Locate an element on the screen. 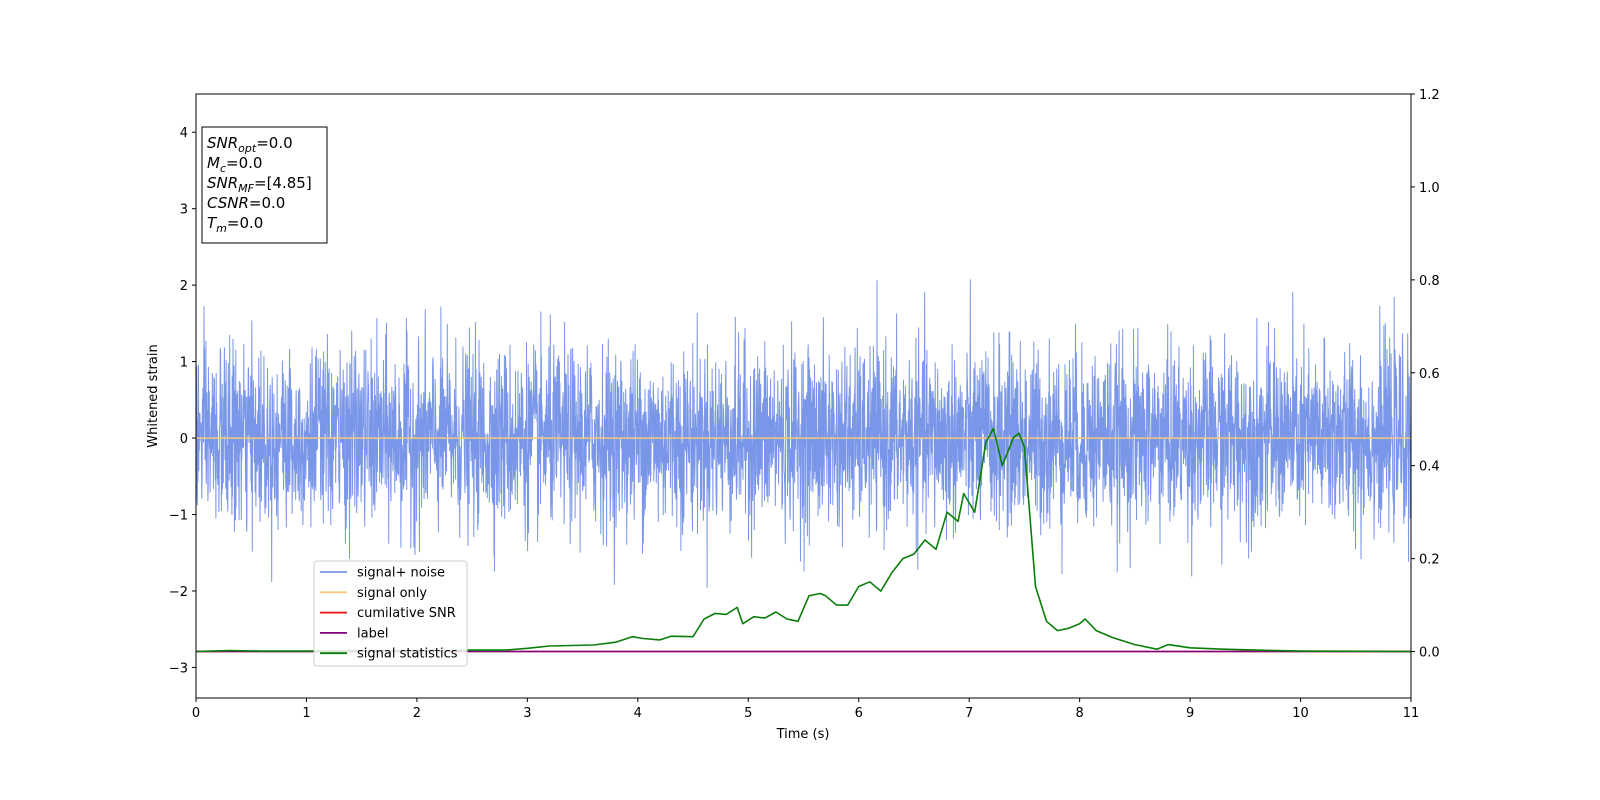 The width and height of the screenshot is (1600, 800). x-tick-label: 6 is located at coordinates (859, 713).